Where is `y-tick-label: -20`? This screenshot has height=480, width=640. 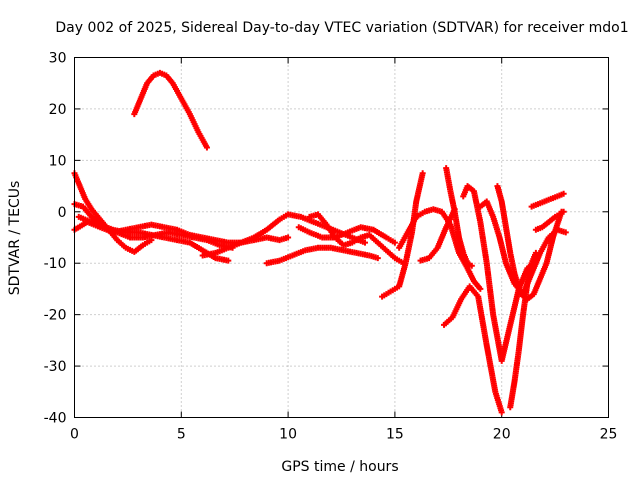 y-tick-label: -20 is located at coordinates (55, 316).